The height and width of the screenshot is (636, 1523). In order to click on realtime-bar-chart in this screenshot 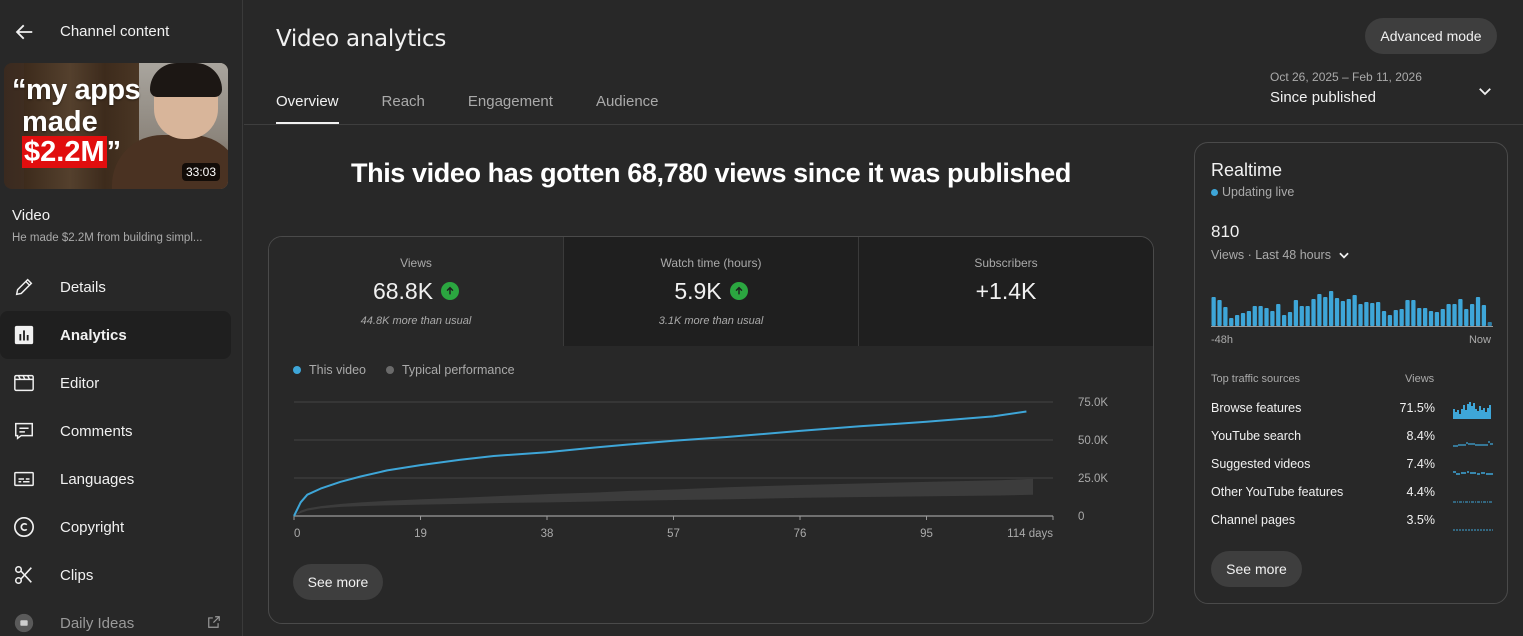, I will do `click(1352, 309)`.